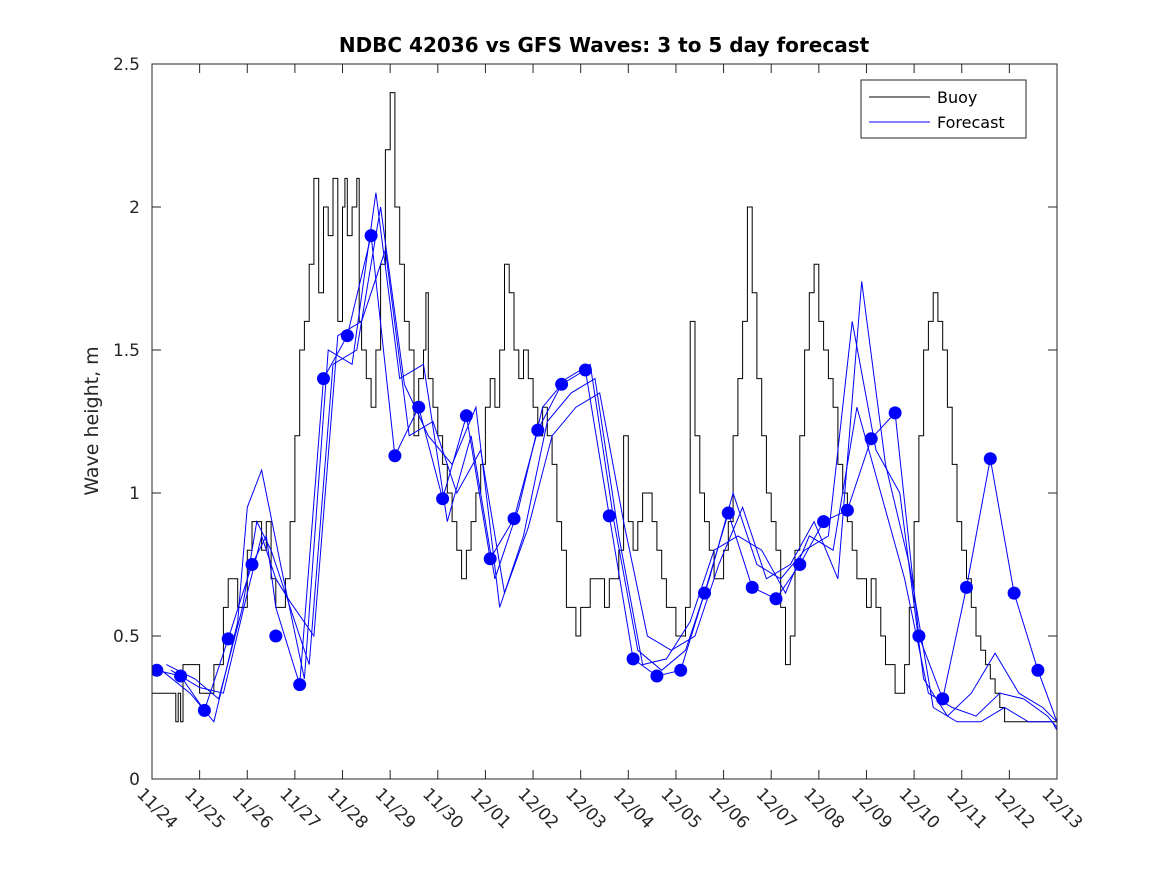  What do you see at coordinates (957, 97) in the screenshot?
I see `legend-label-buoy: Buoy` at bounding box center [957, 97].